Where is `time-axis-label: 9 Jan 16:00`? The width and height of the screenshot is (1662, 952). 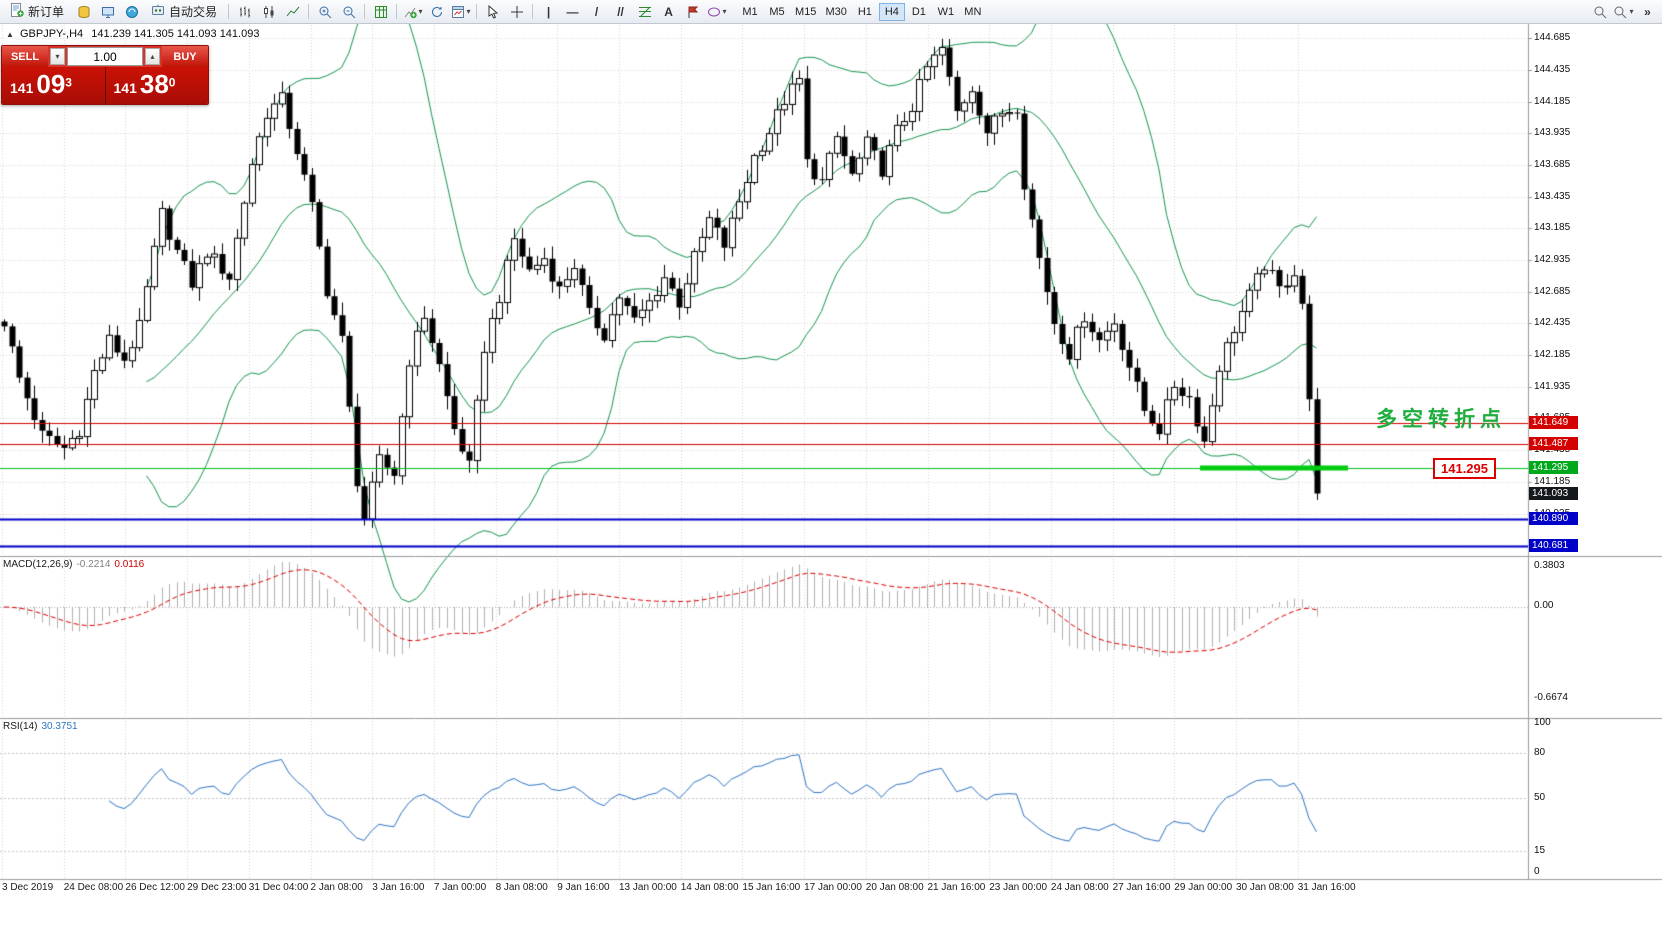 time-axis-label: 9 Jan 16:00 is located at coordinates (583, 887).